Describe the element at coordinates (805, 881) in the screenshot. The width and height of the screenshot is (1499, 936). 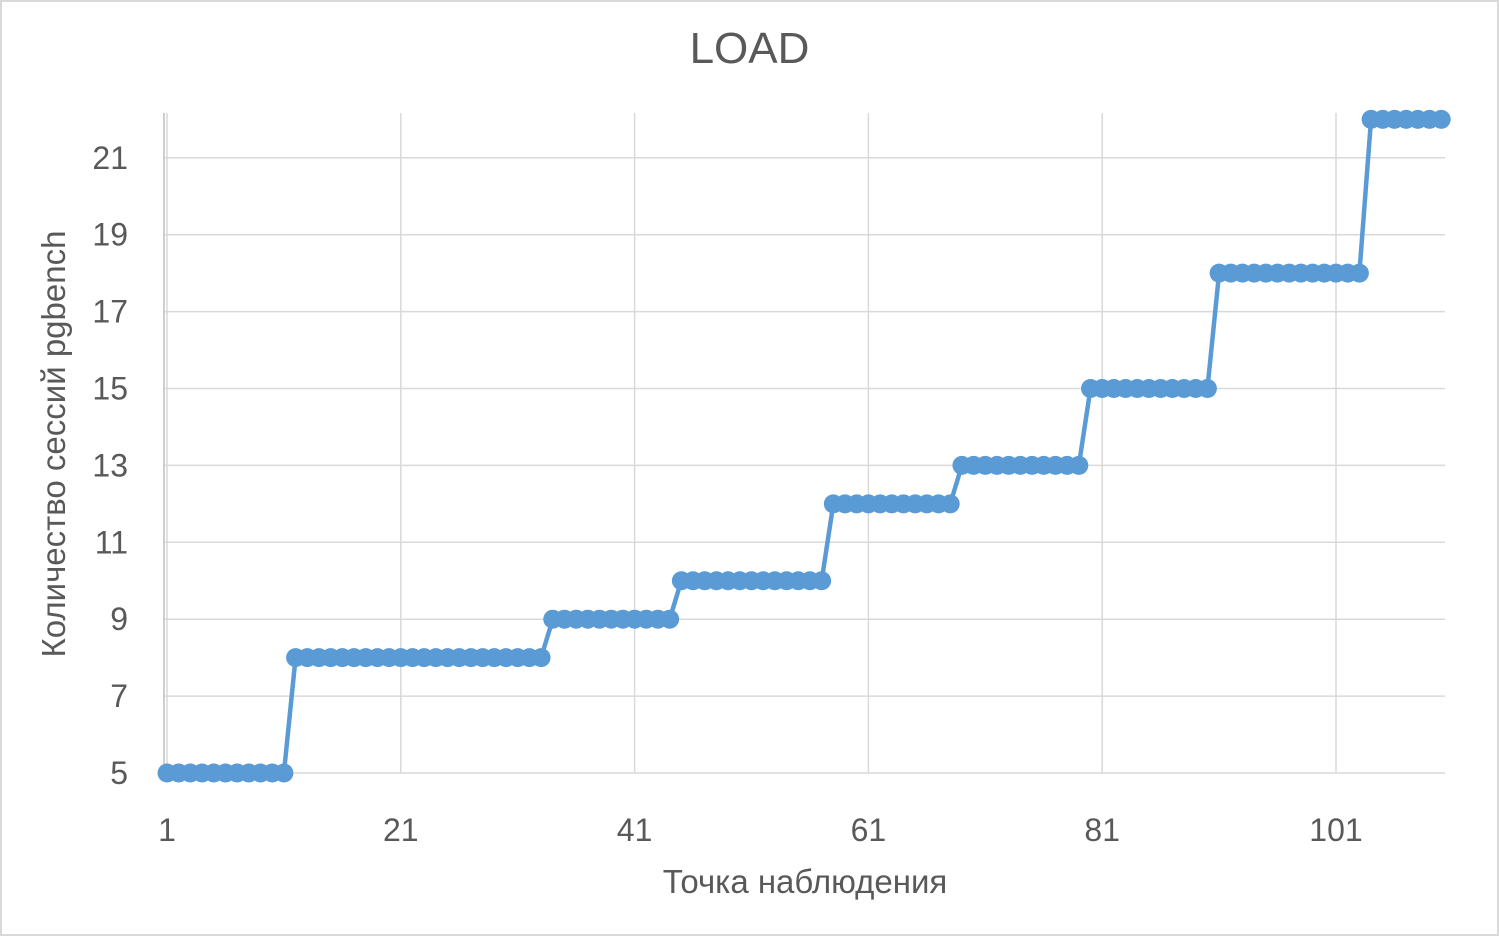
I see `x-axis-title: Точка наблюдения` at that location.